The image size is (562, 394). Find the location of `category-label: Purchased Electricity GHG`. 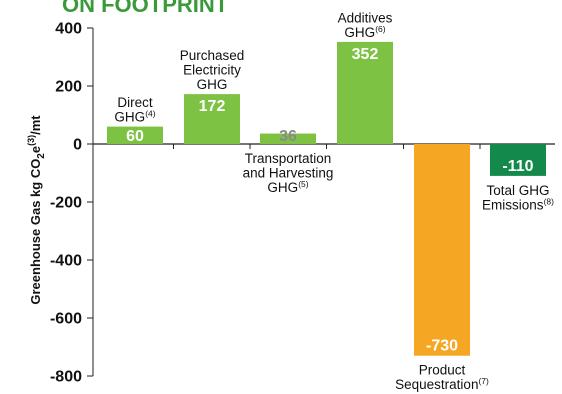

category-label: Purchased Electricity GHG is located at coordinates (212, 70).